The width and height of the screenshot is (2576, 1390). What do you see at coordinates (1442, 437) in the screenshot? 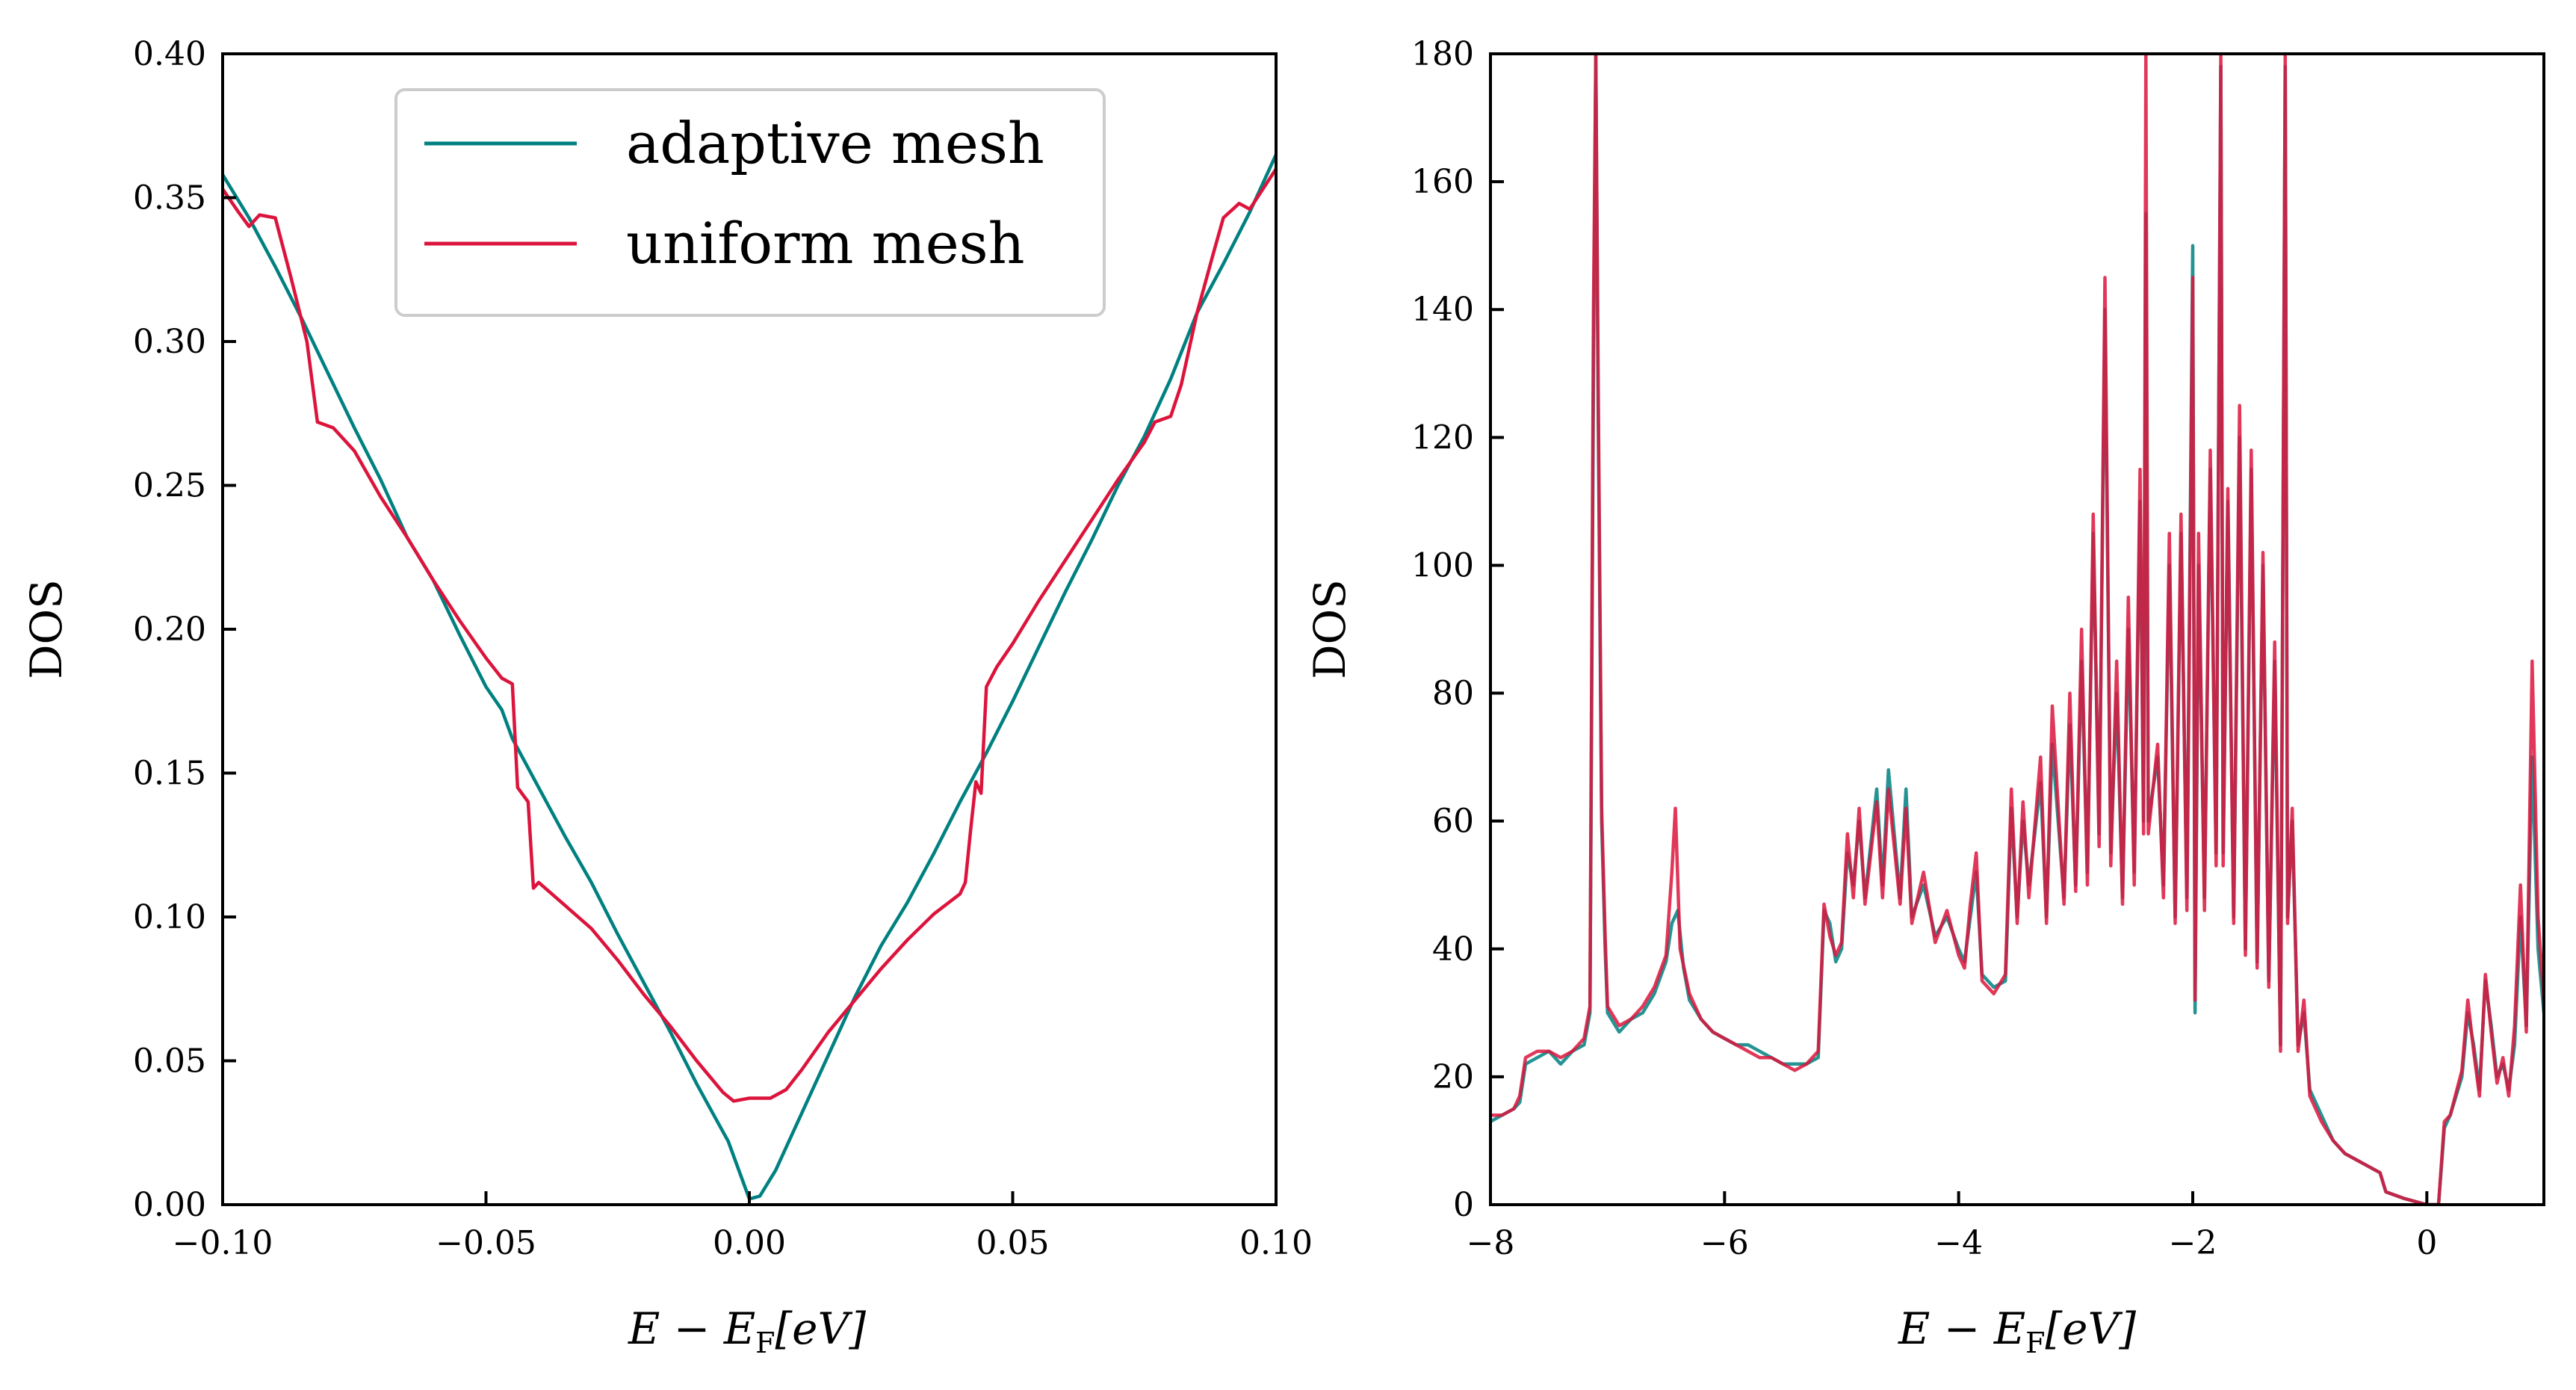
I see `right-y-tick-label: 120` at bounding box center [1442, 437].